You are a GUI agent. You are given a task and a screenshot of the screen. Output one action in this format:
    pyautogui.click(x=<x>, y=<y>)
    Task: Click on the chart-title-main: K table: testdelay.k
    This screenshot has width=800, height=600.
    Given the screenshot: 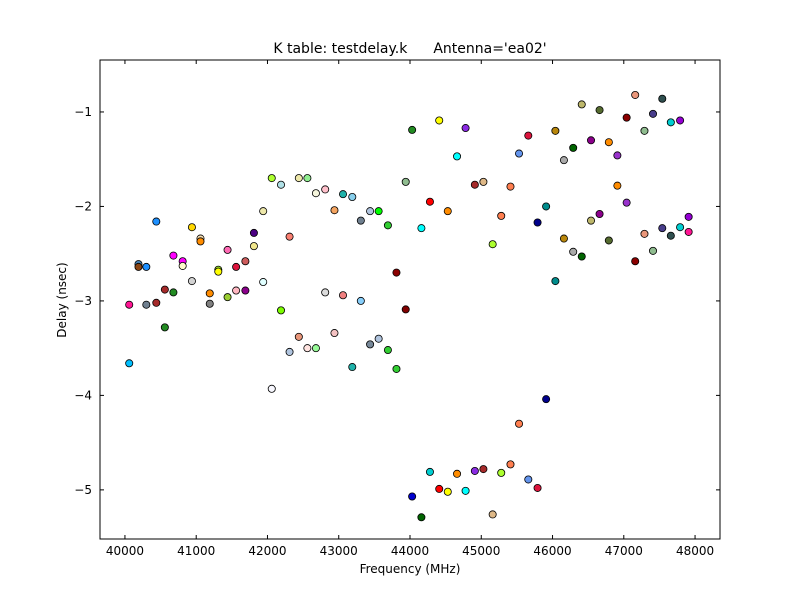 What is the action you would take?
    pyautogui.click(x=340, y=49)
    